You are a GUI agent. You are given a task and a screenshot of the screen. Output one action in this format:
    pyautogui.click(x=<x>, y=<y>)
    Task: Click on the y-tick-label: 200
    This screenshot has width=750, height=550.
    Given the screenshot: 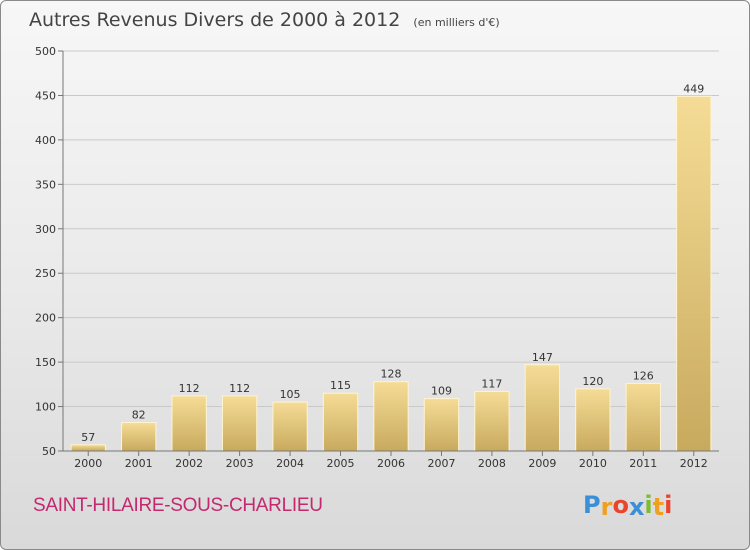 What is the action you would take?
    pyautogui.click(x=45, y=318)
    